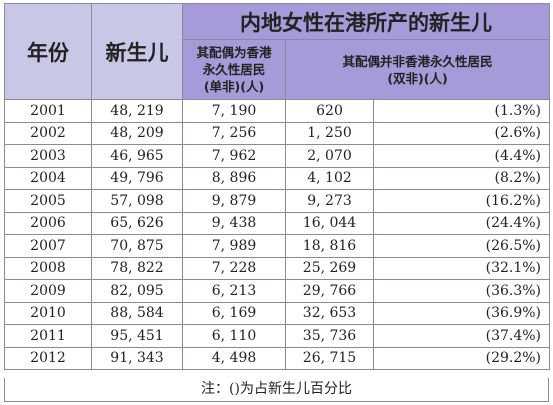 The height and width of the screenshot is (405, 553). Describe the element at coordinates (366, 21) in the screenshot. I see `header-mainland-title: 内地女性在港所产的新生儿` at that location.